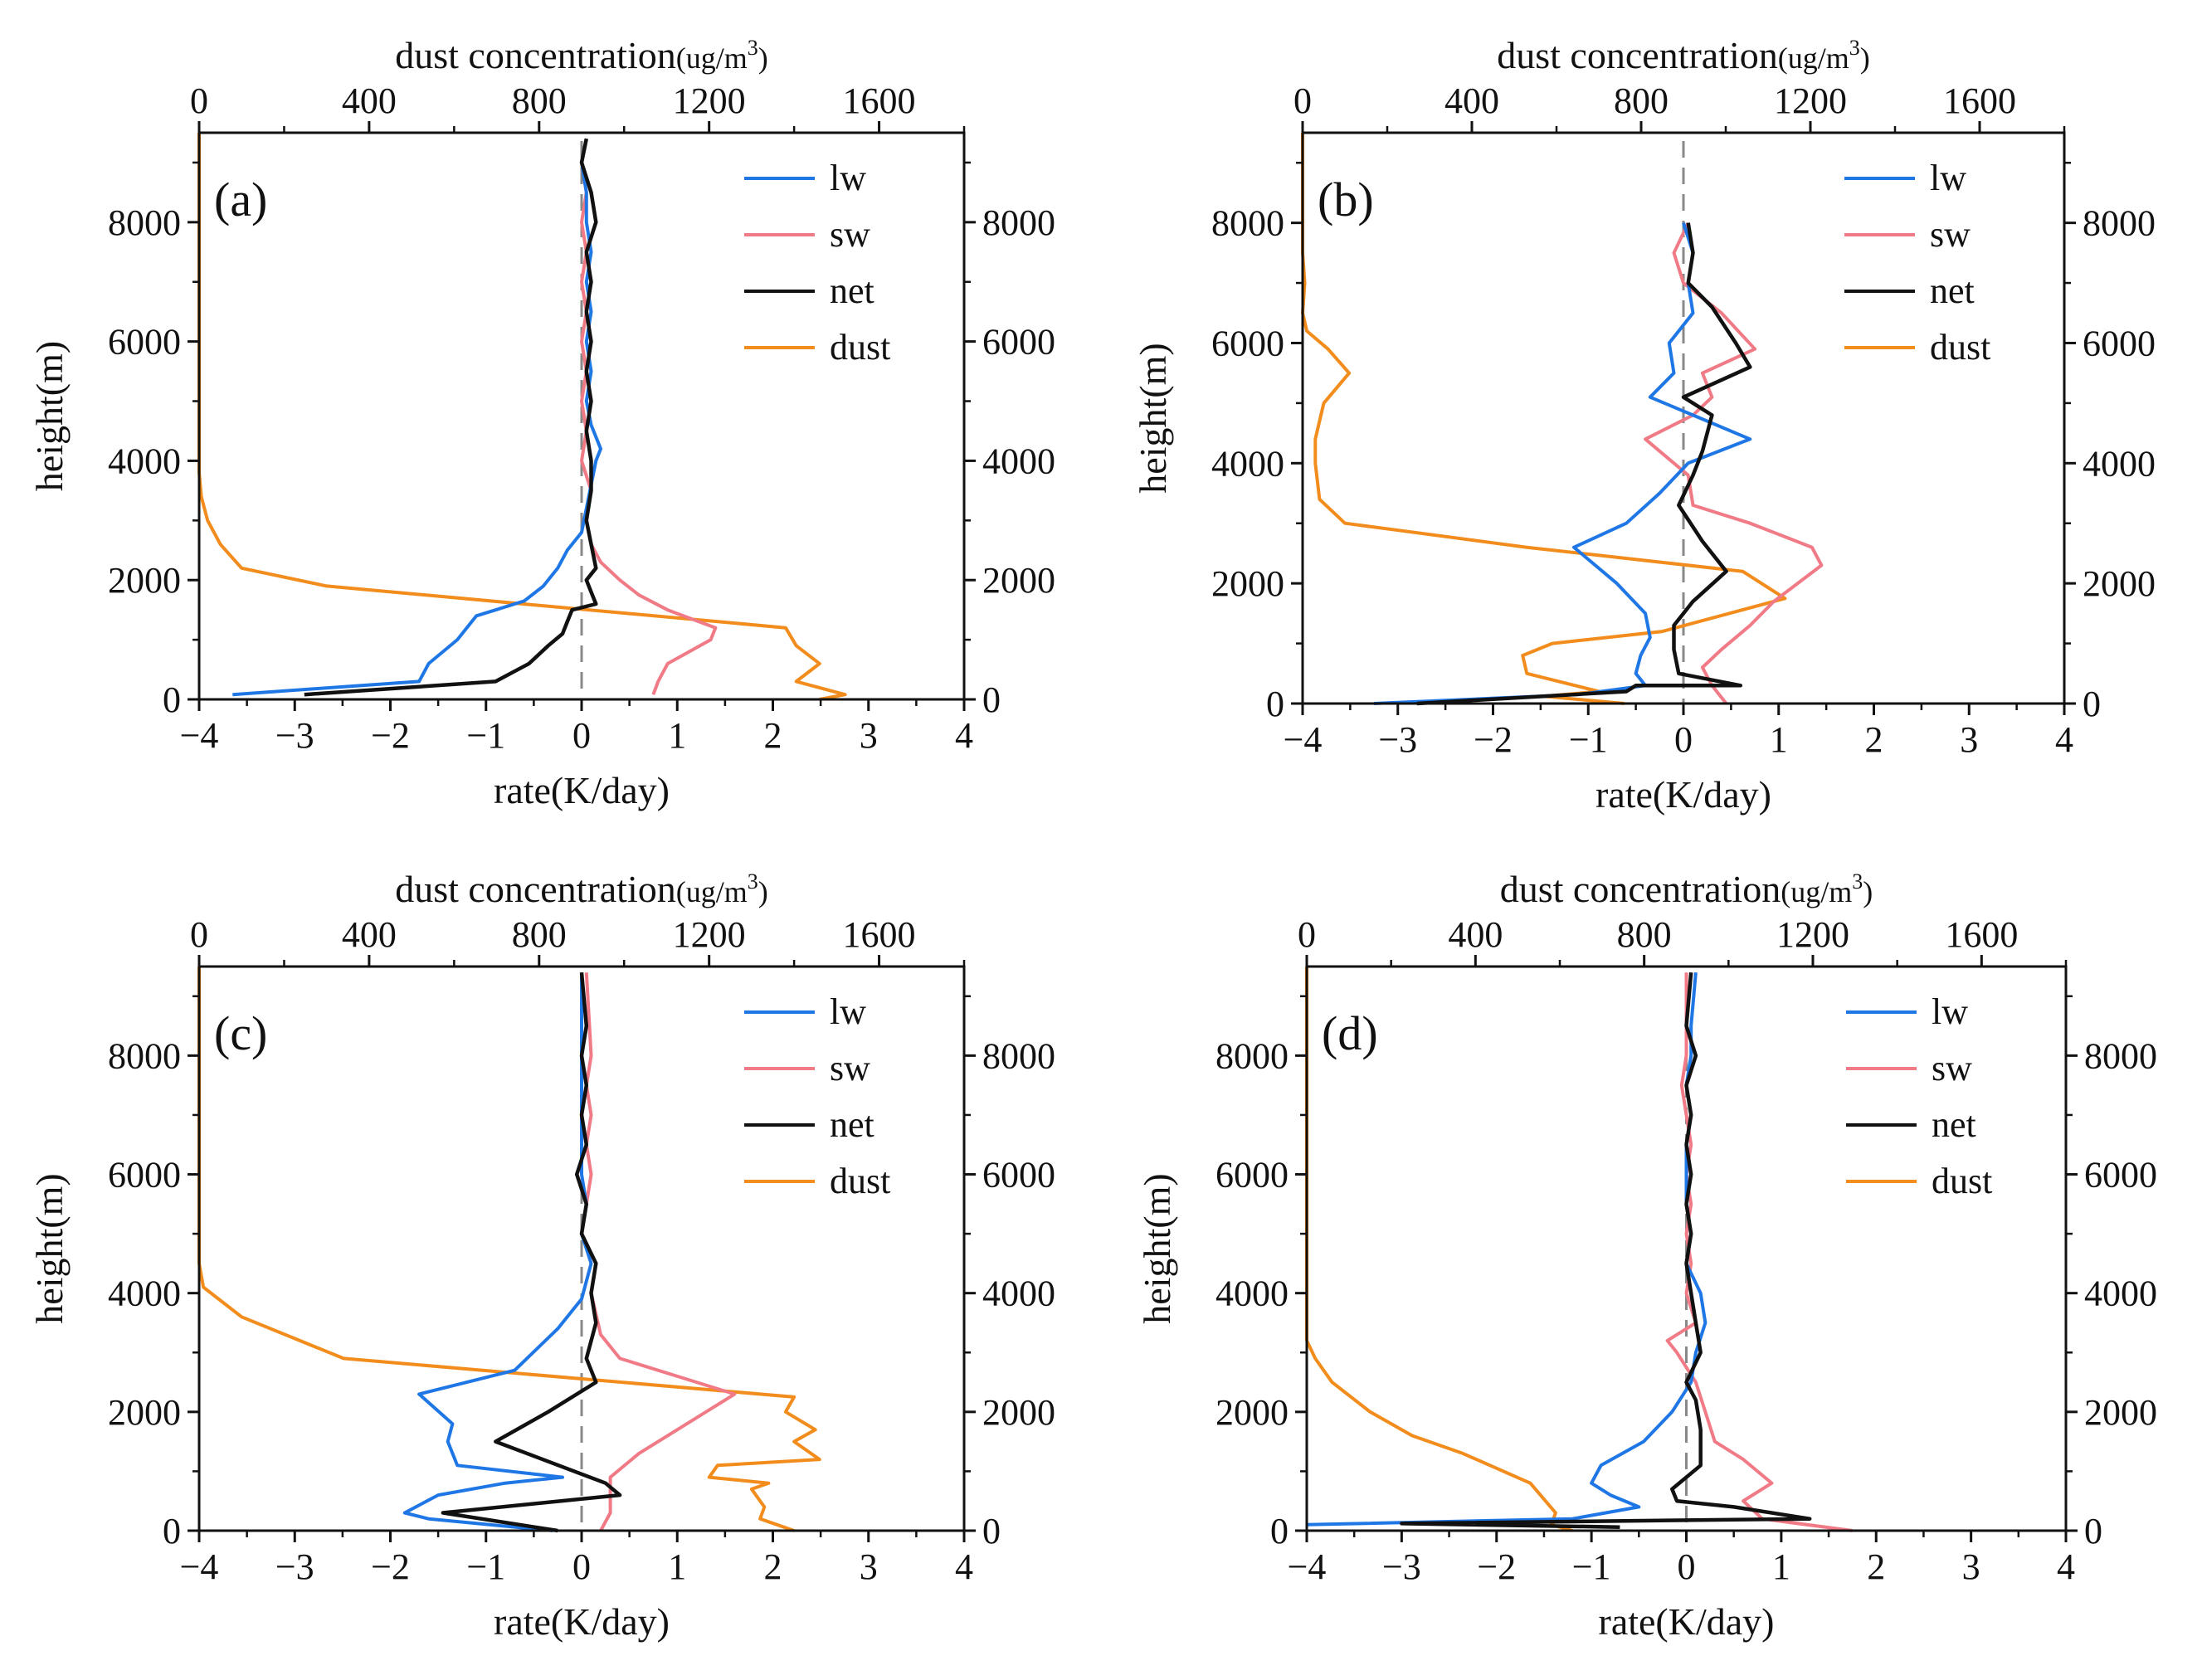  Describe the element at coordinates (240, 1033) in the screenshot. I see `panel-label: (c)` at that location.